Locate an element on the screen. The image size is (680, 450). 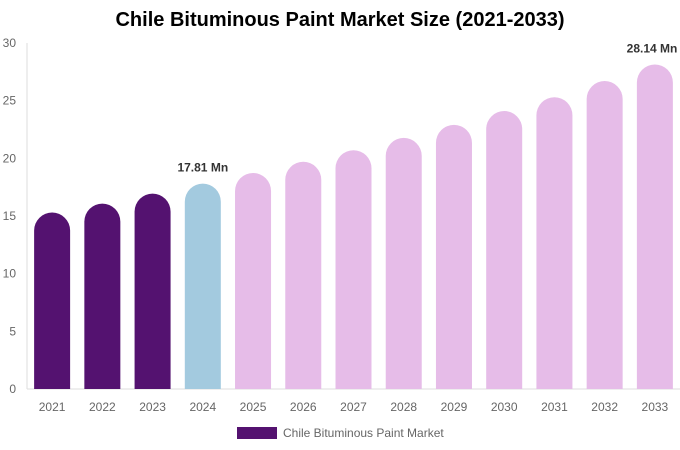
y-tick-label: 10 is located at coordinates (10, 274).